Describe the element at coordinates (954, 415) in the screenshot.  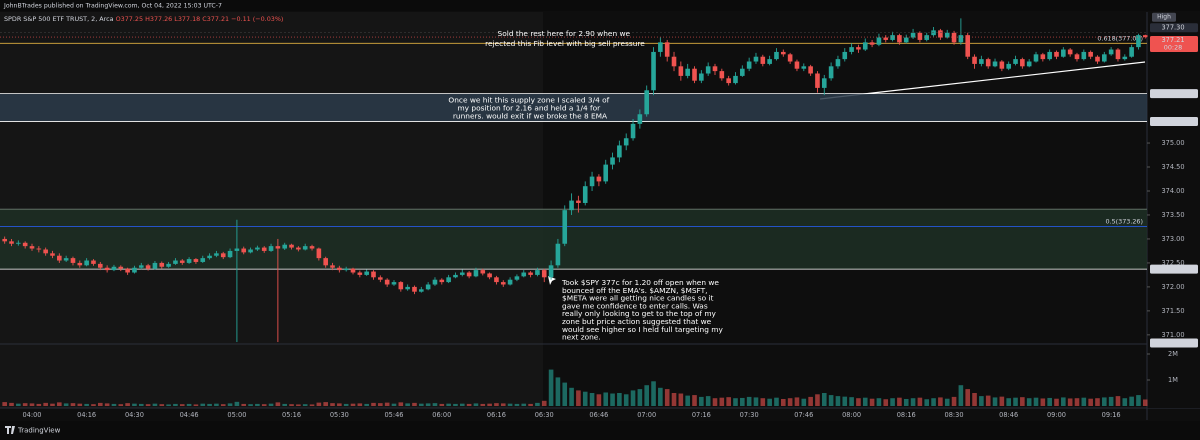
I see `x-tick-label: 08:30` at that location.